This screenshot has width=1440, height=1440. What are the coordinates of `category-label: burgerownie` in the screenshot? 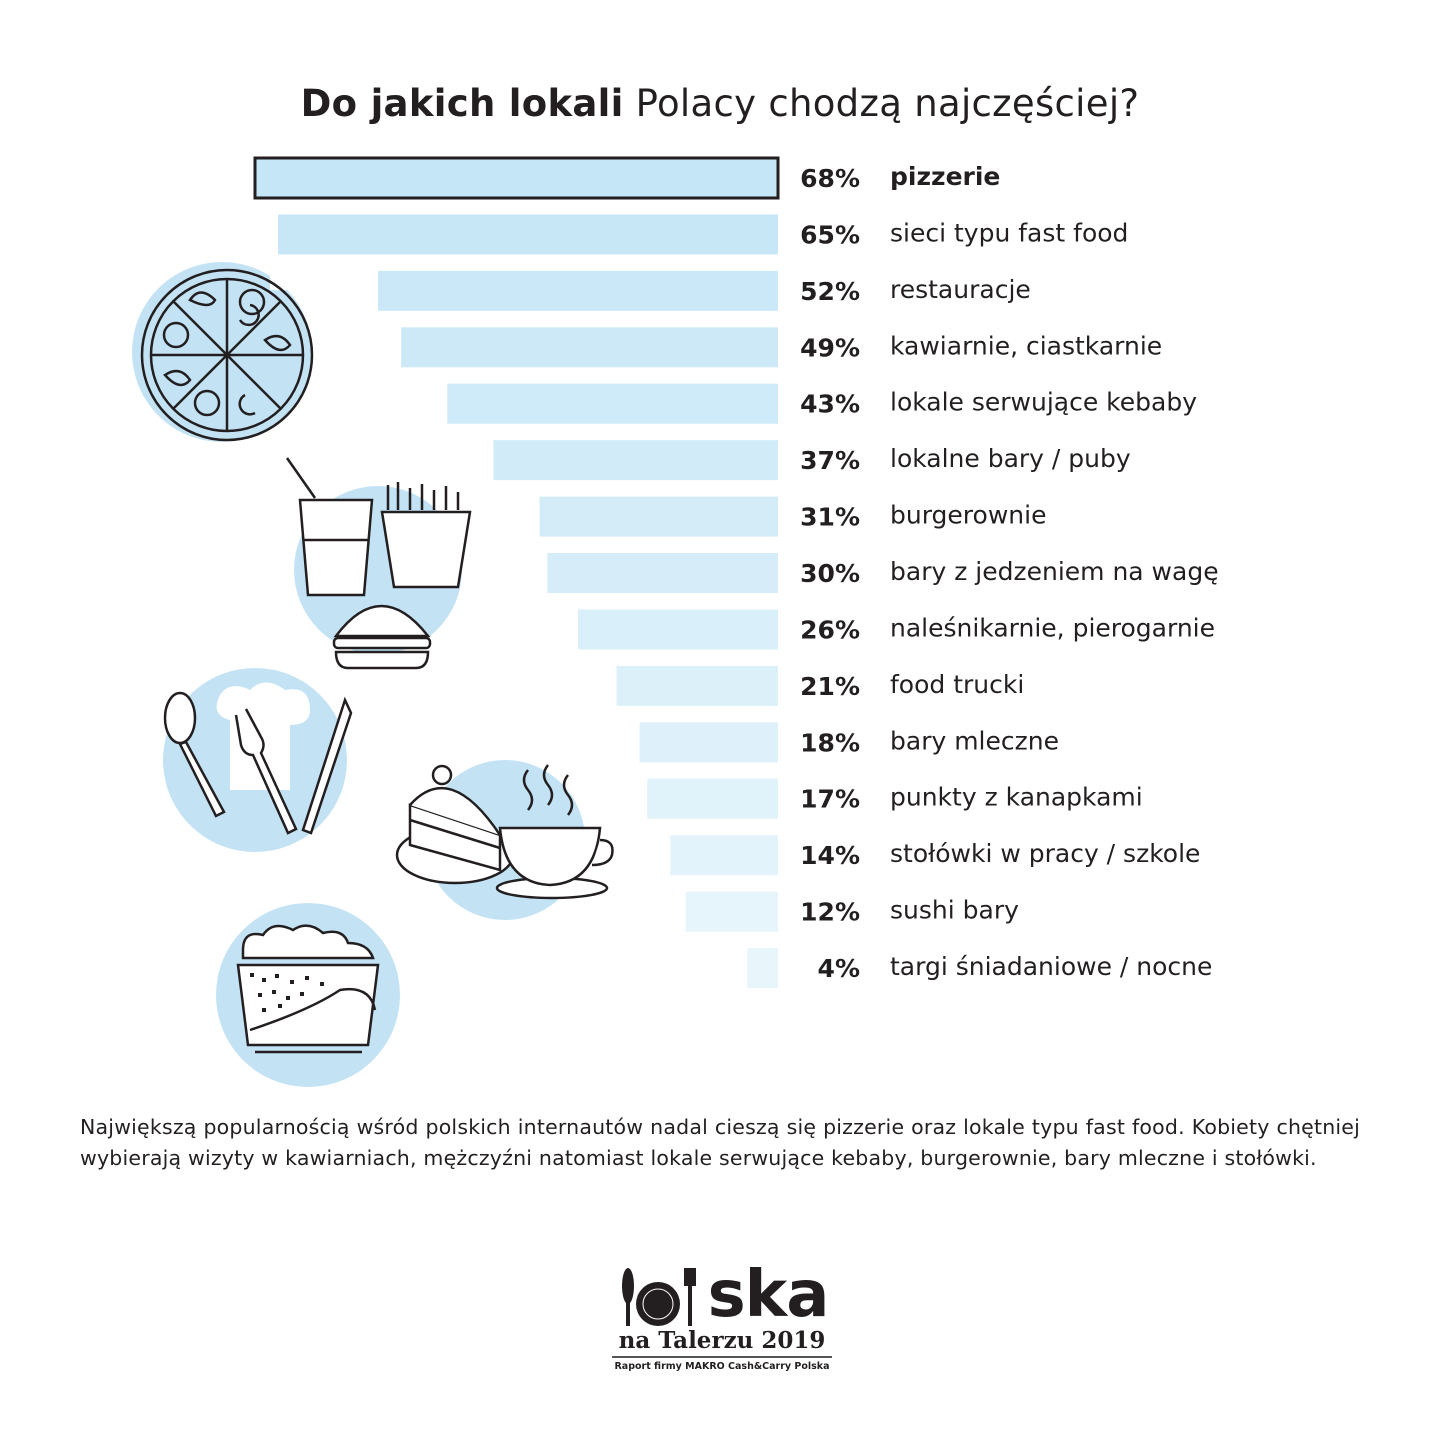 It's located at (968, 515).